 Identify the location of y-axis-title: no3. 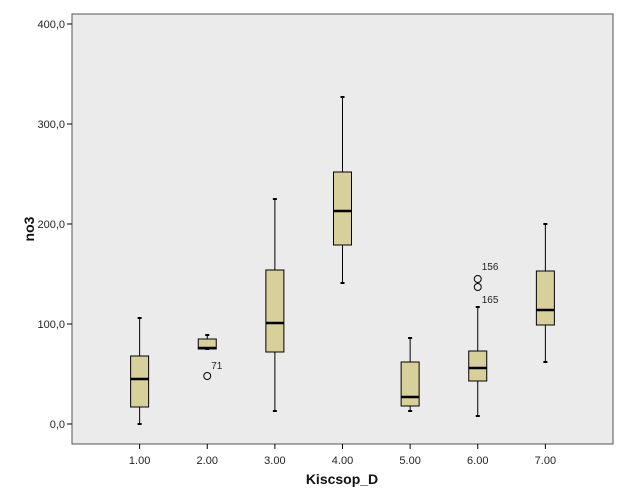
(29, 228).